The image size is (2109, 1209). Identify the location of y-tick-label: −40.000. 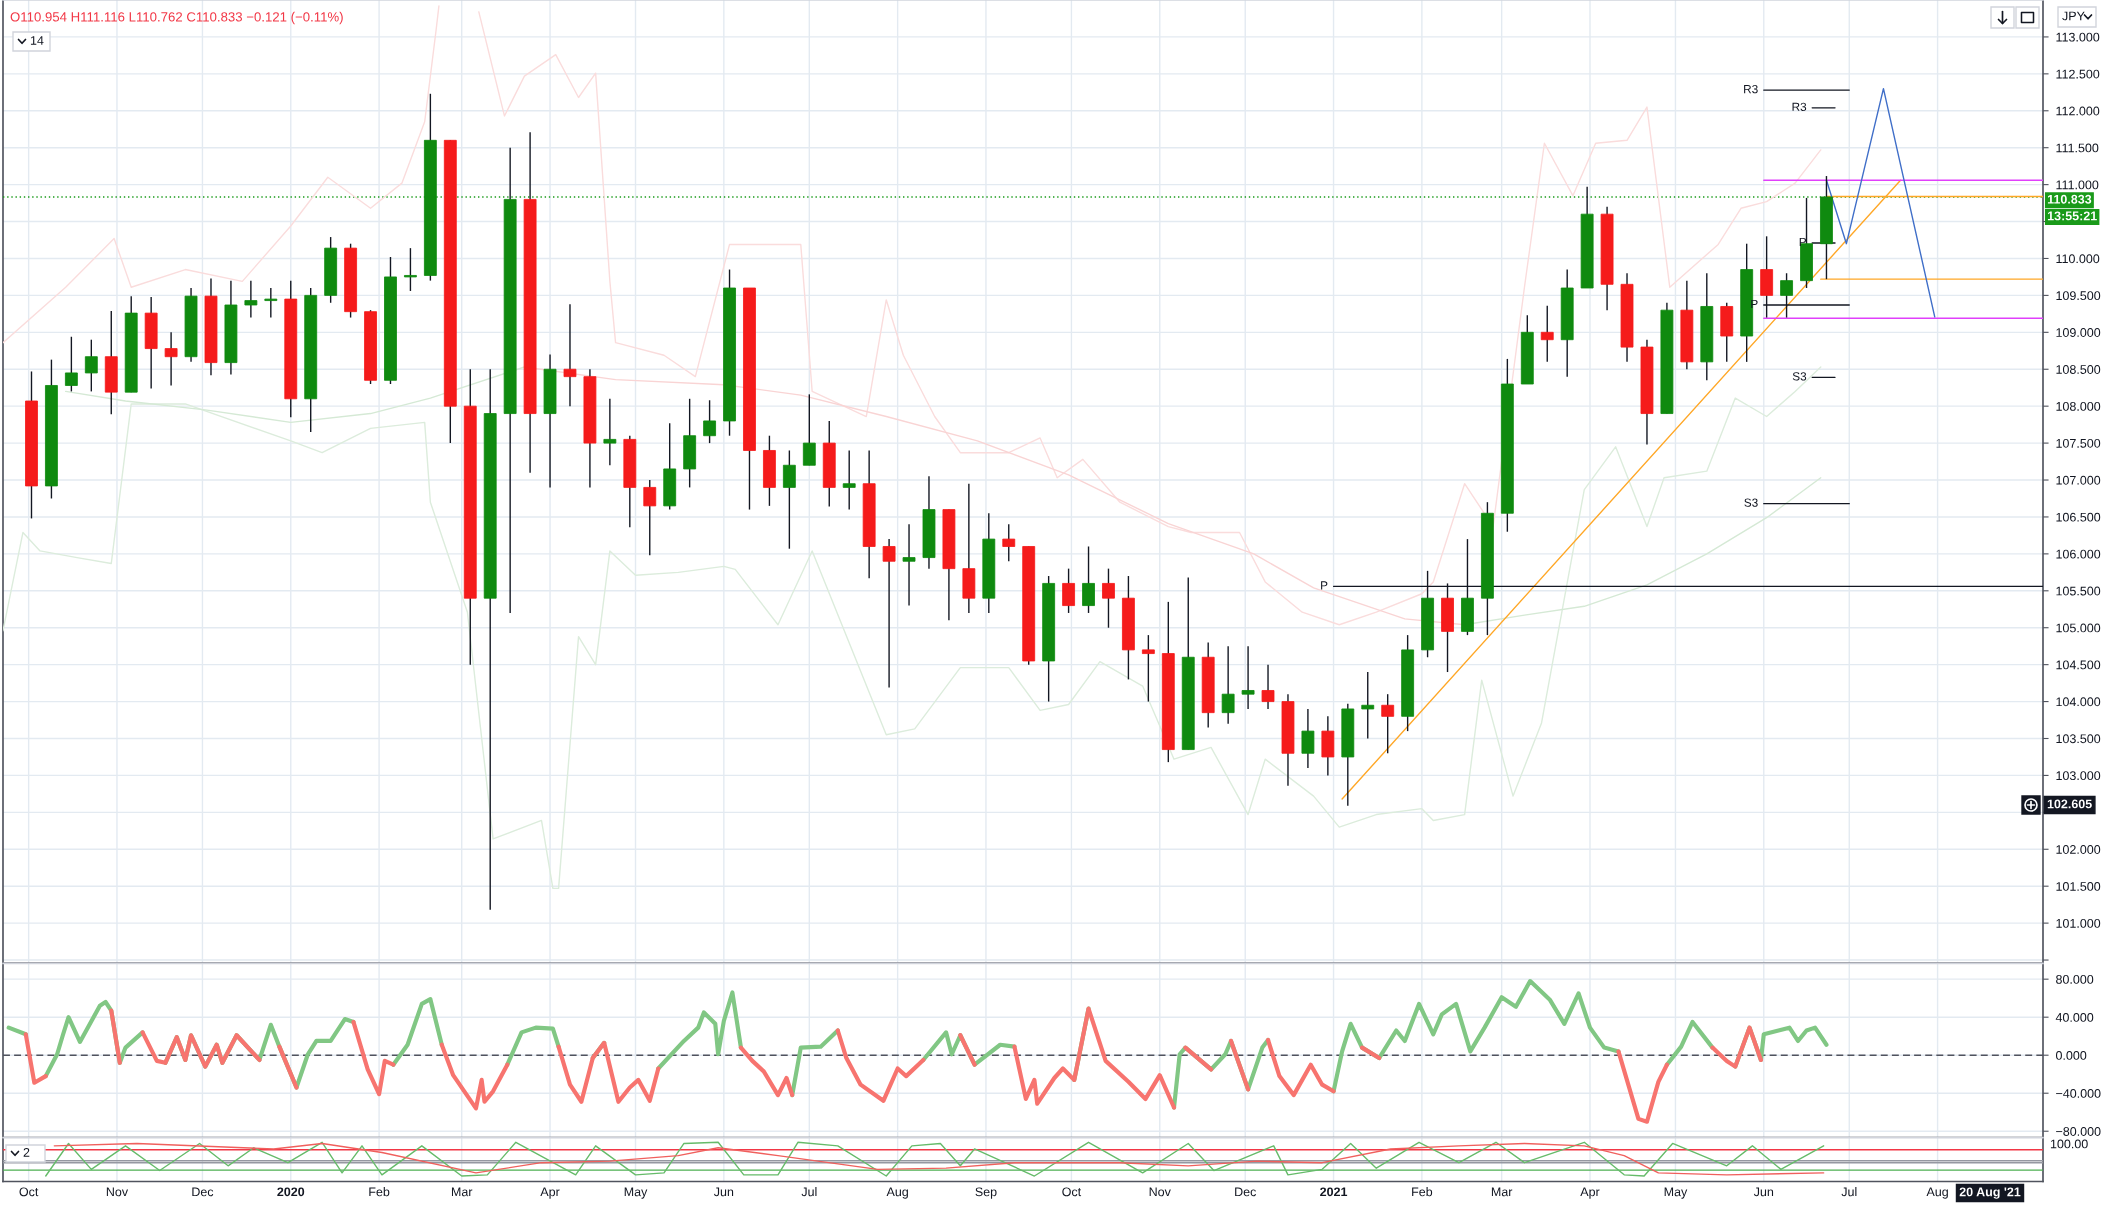
(2078, 1093).